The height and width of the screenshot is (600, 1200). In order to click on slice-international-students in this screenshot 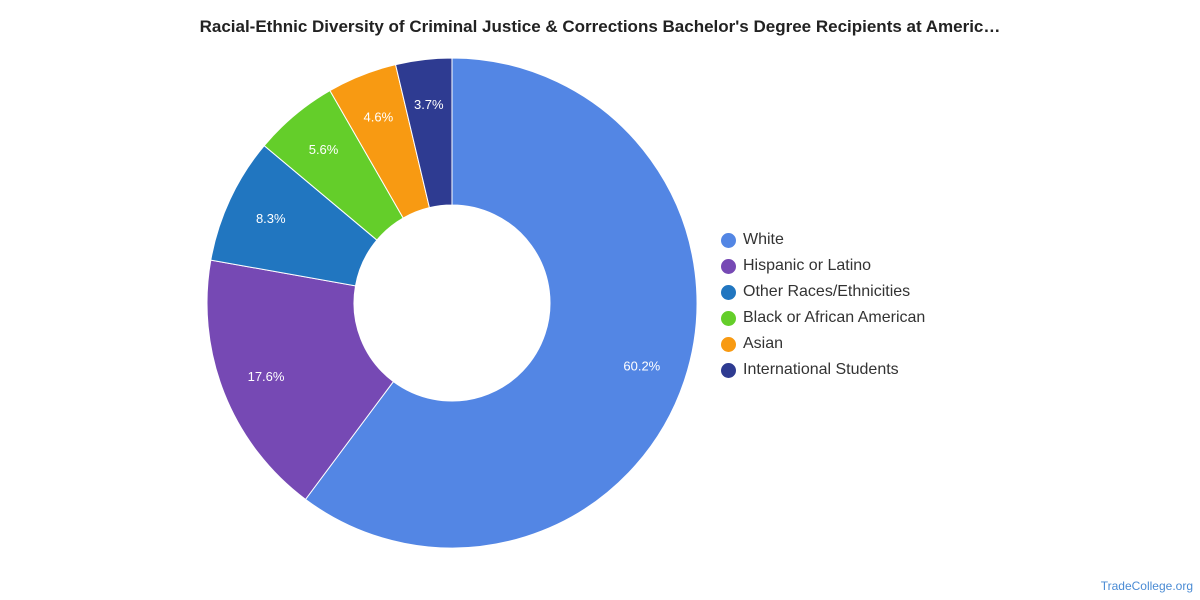, I will do `click(423, 133)`.